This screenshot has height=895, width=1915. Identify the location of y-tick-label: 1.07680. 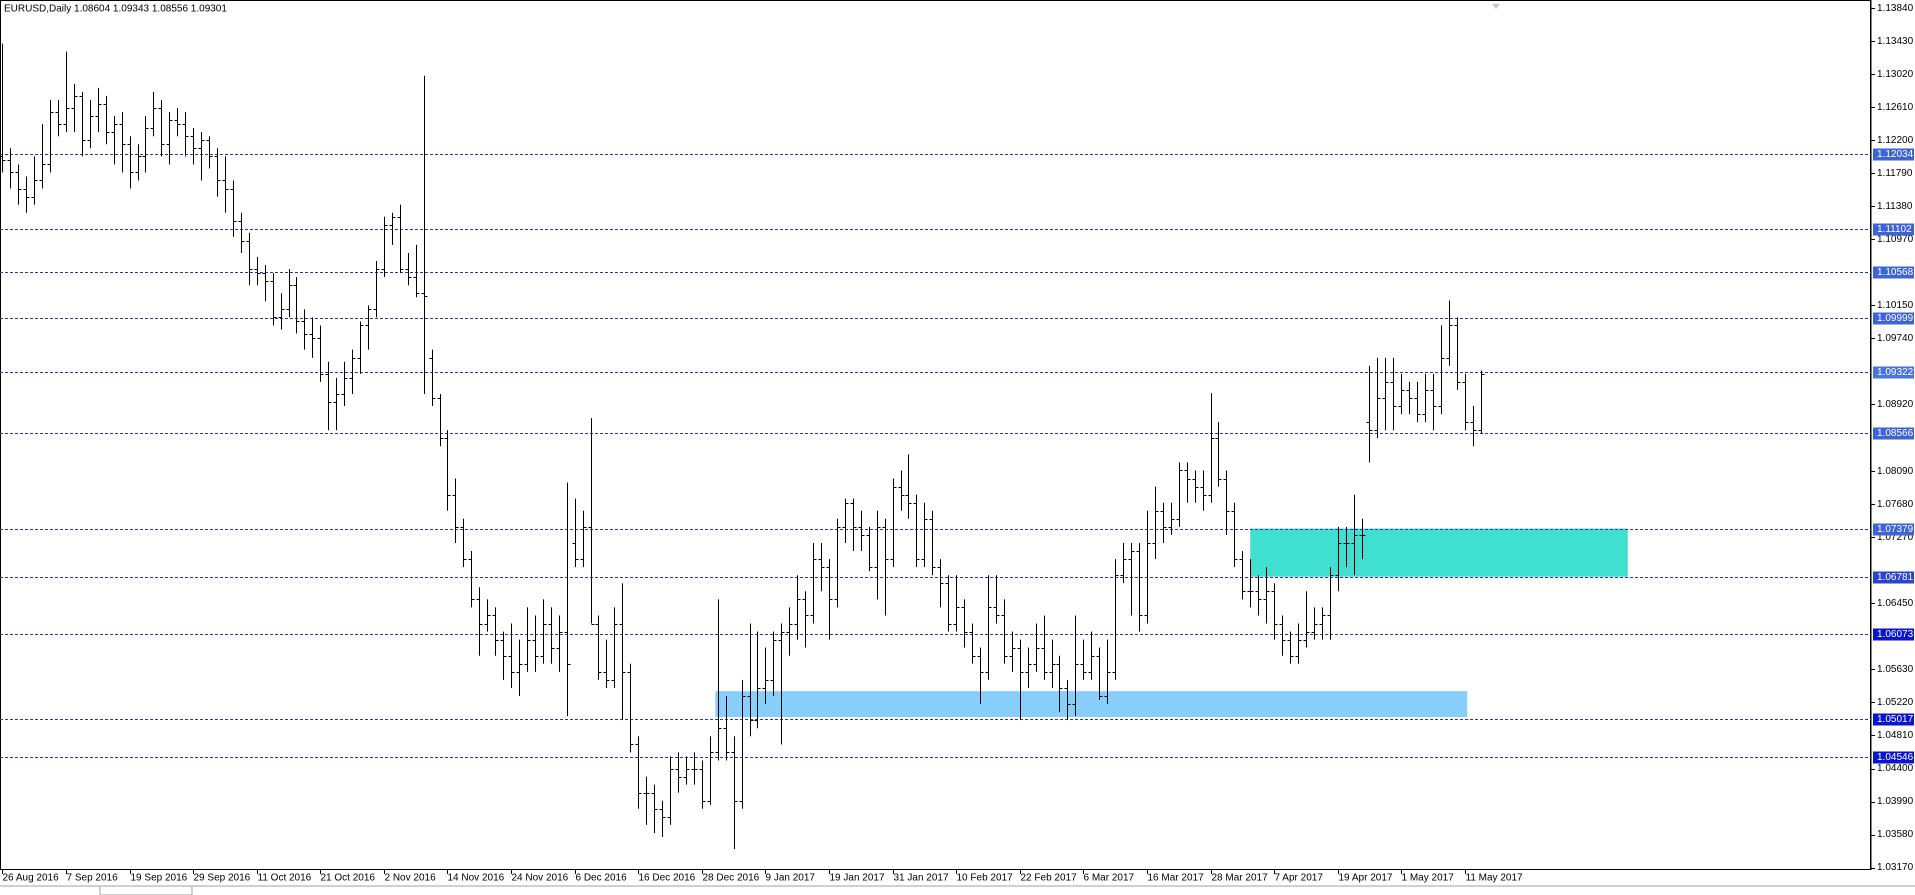
(1895, 504).